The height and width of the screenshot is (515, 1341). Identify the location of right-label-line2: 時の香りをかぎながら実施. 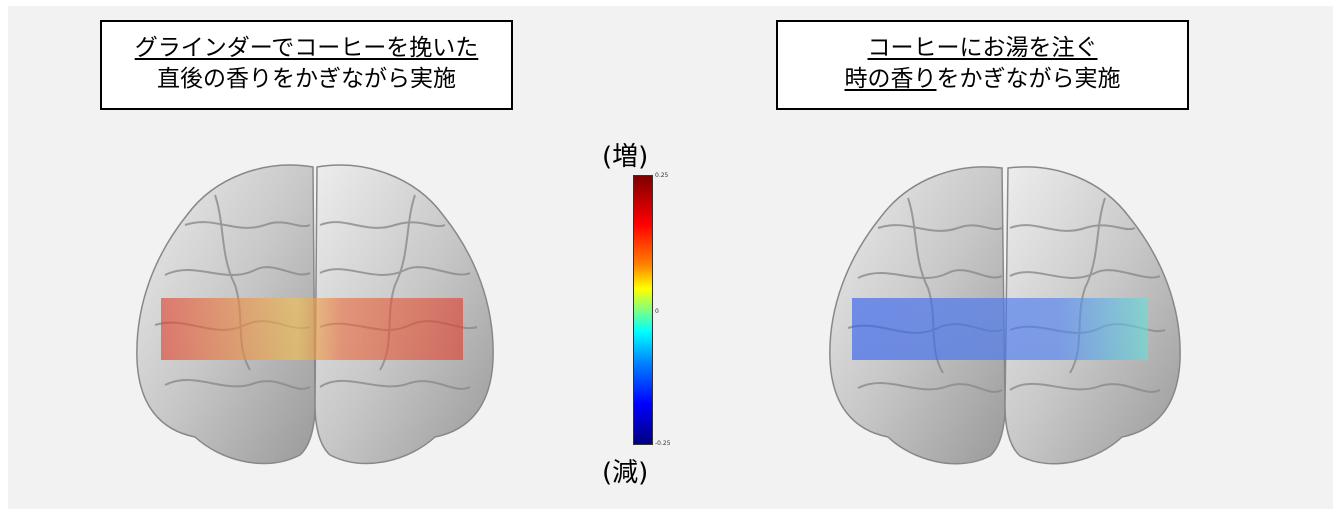
(982, 79).